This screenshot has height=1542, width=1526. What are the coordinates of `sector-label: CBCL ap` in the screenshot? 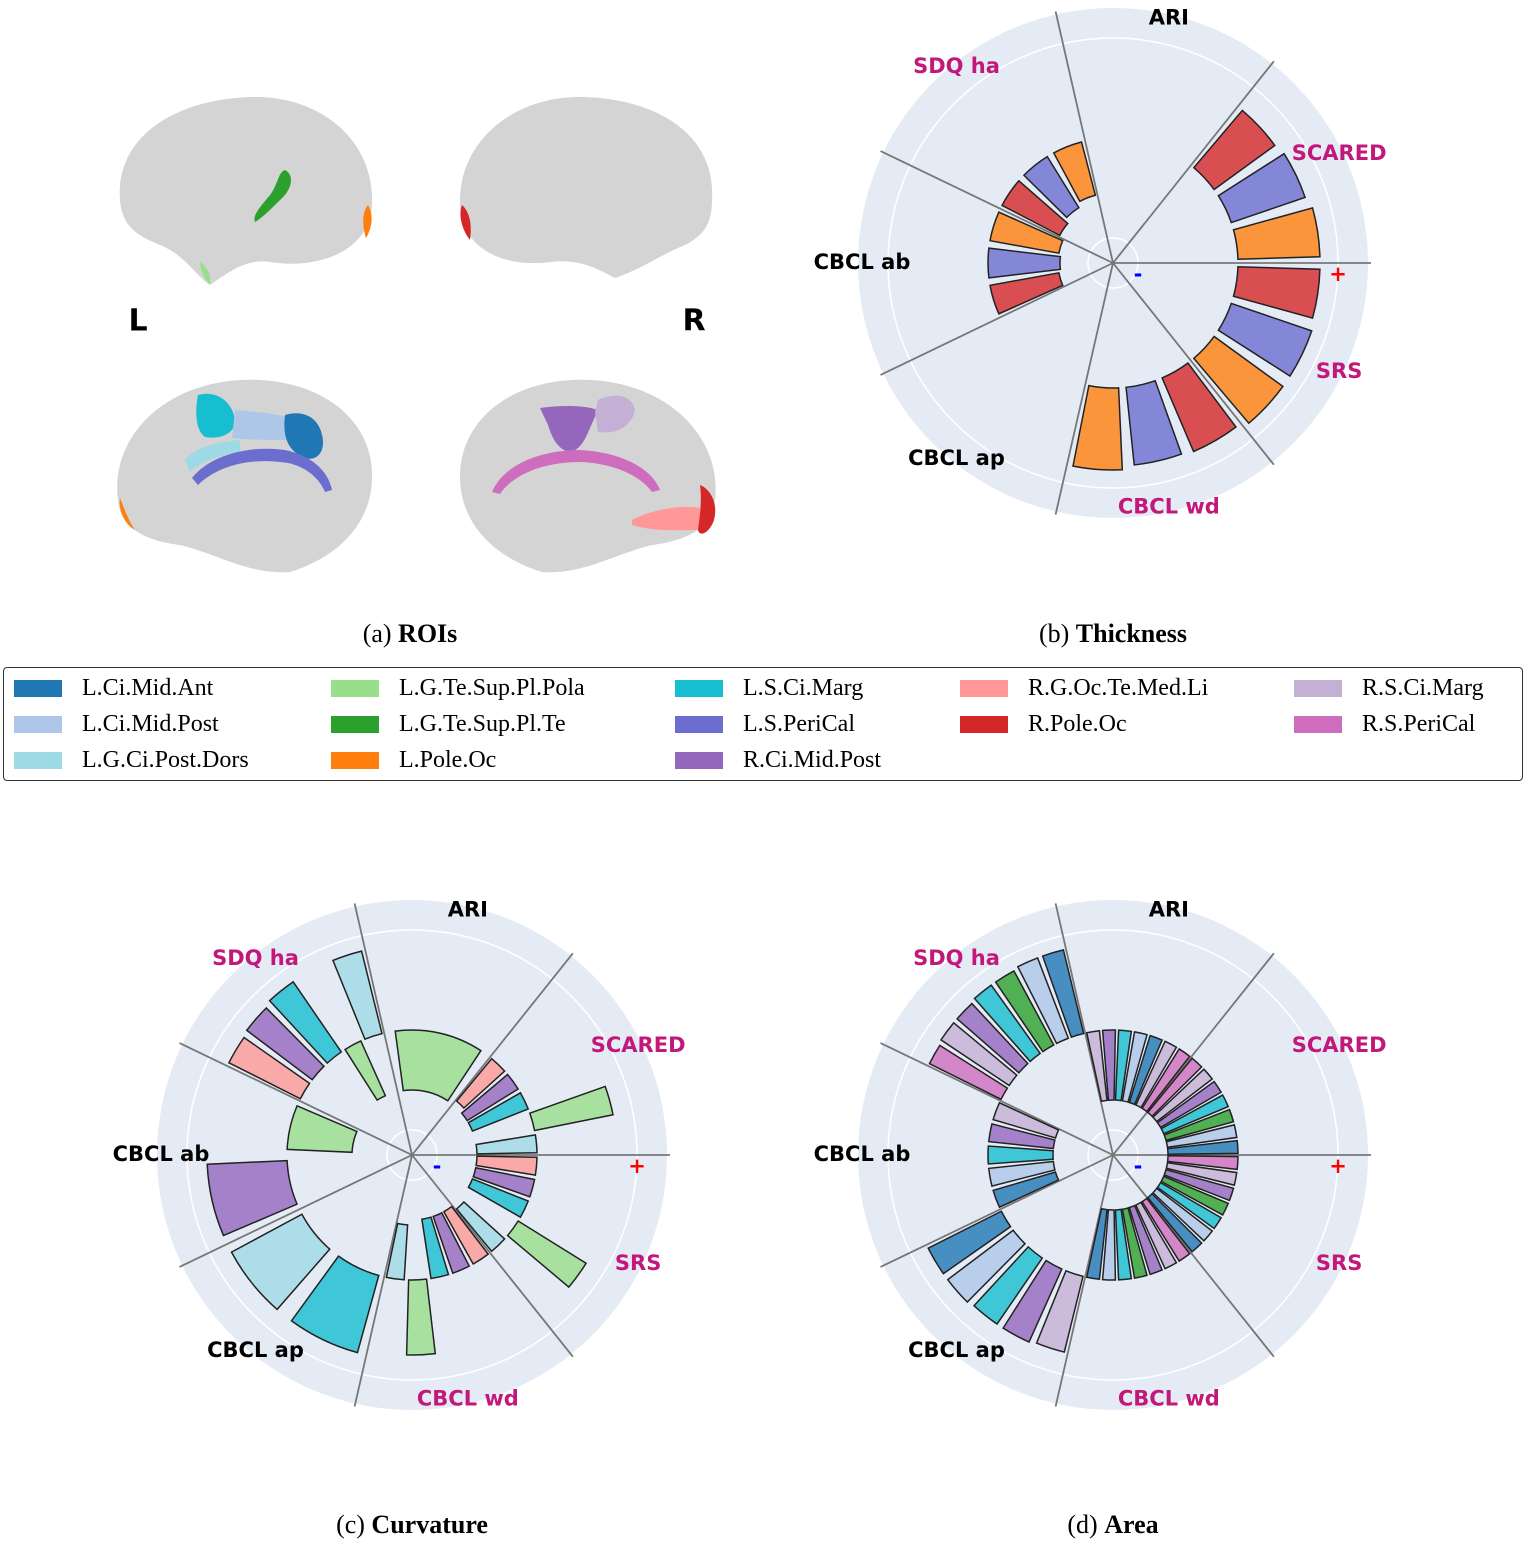 It's located at (956, 458).